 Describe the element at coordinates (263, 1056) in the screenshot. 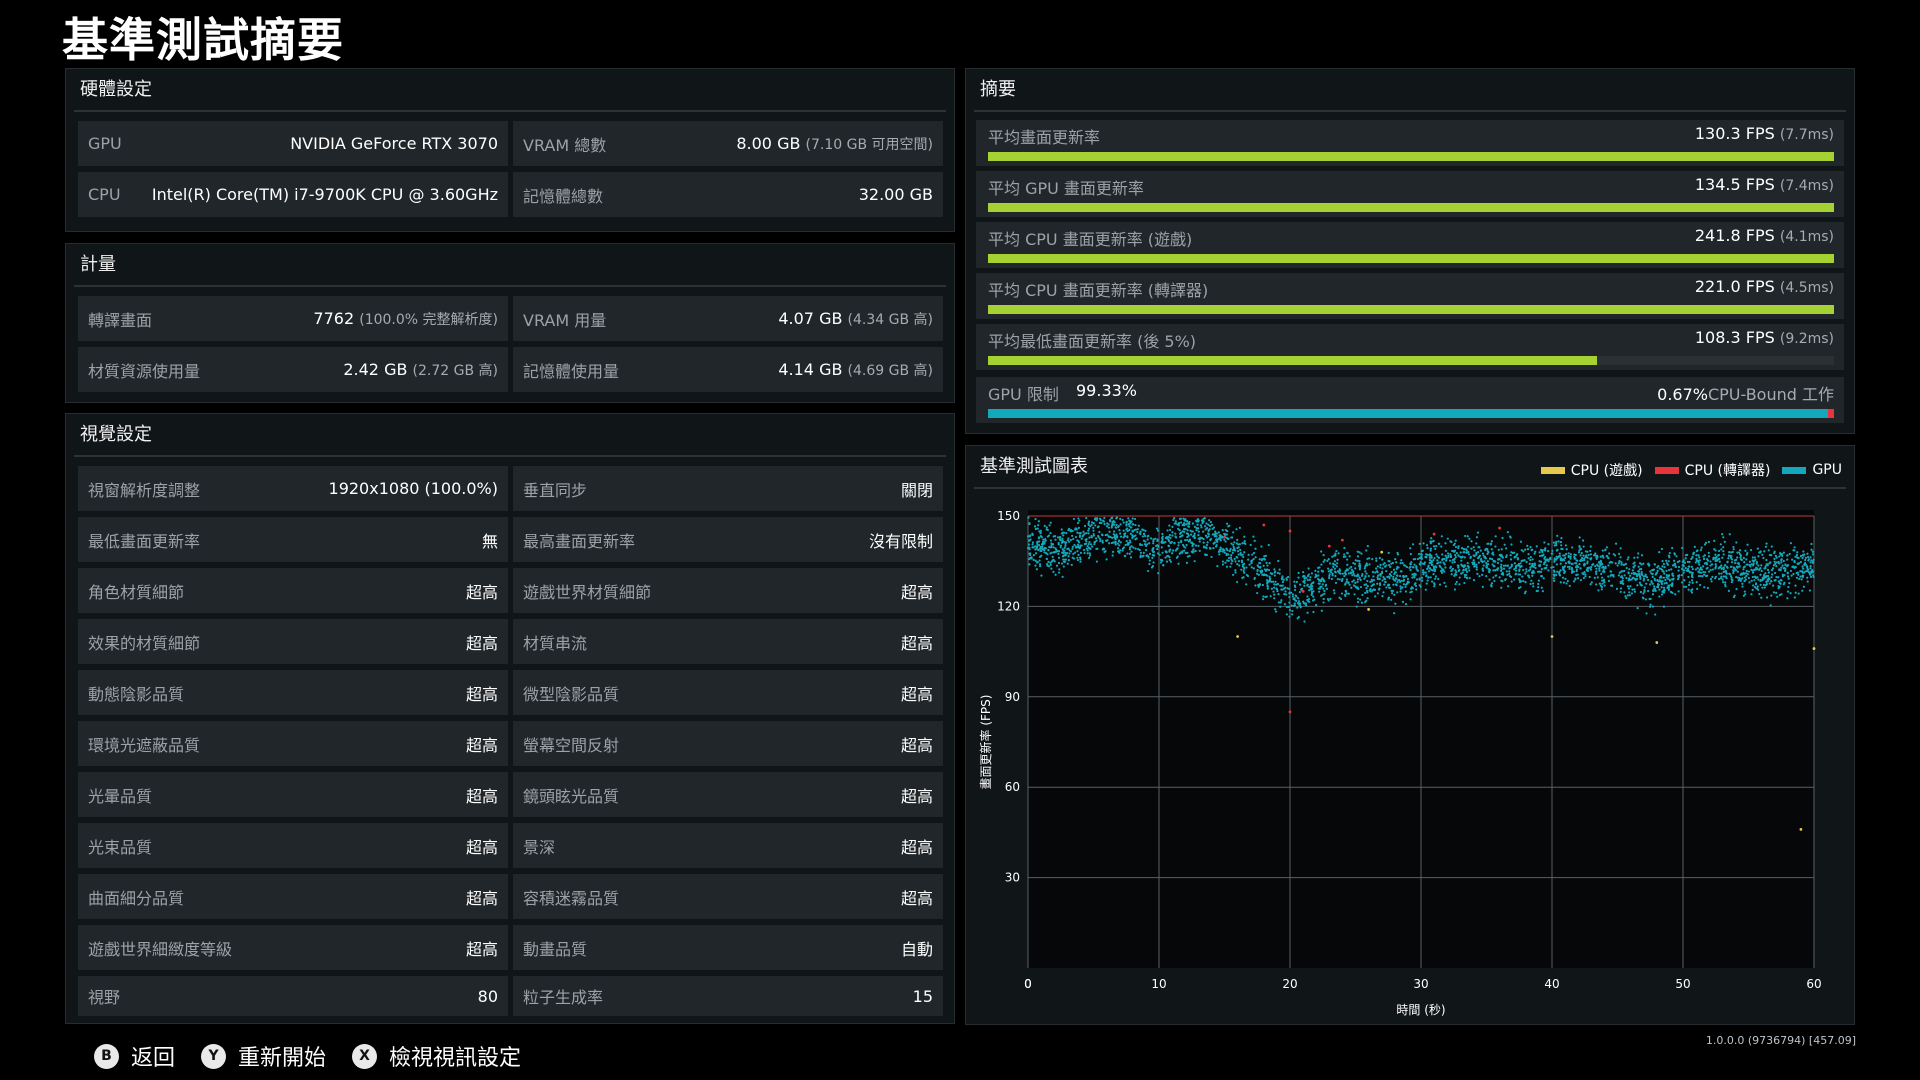

I see `restart-button: Y 重新開始` at that location.